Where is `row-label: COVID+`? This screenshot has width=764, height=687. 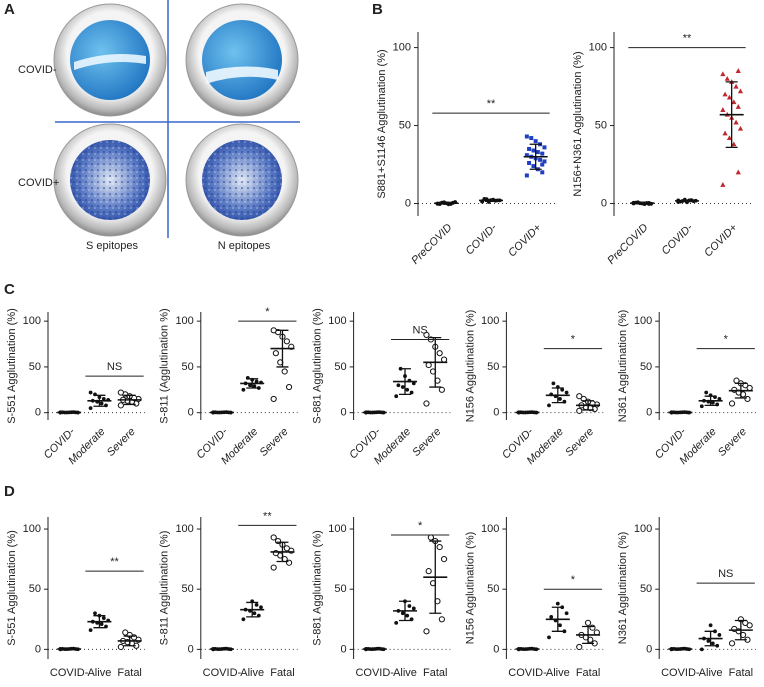 row-label: COVID+ is located at coordinates (38, 183).